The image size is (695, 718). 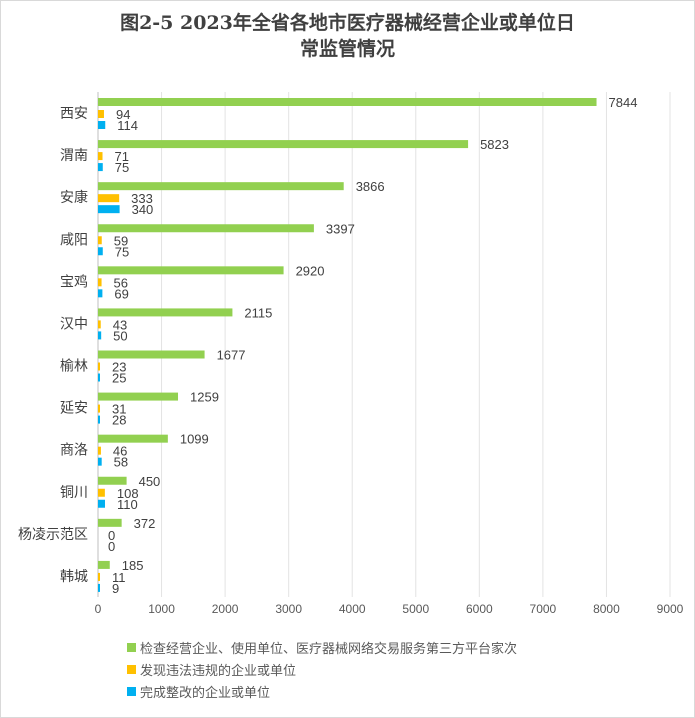 I want to click on legend-label: 发现违法违规的企业或单位, so click(x=218, y=671).